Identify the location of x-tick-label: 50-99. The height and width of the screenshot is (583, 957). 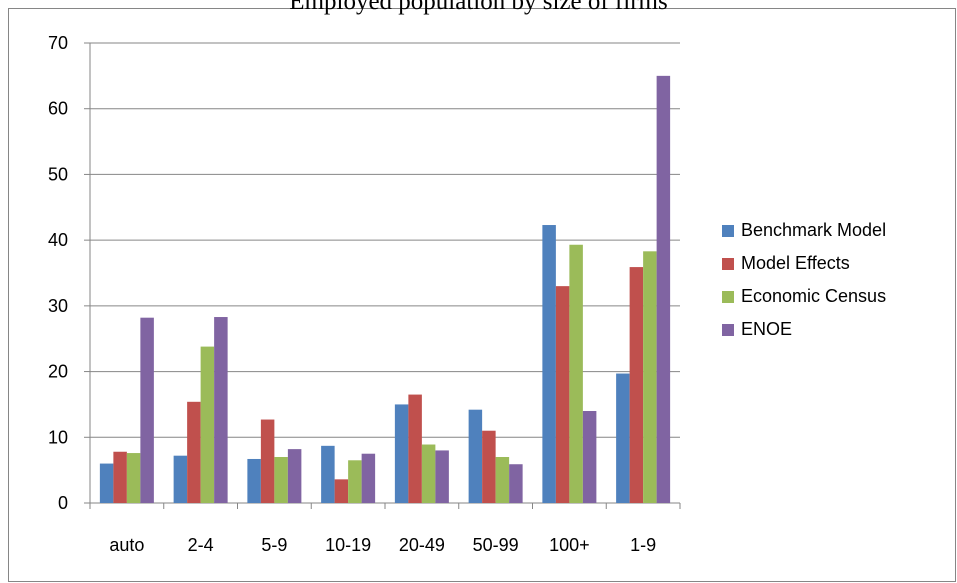
(496, 545).